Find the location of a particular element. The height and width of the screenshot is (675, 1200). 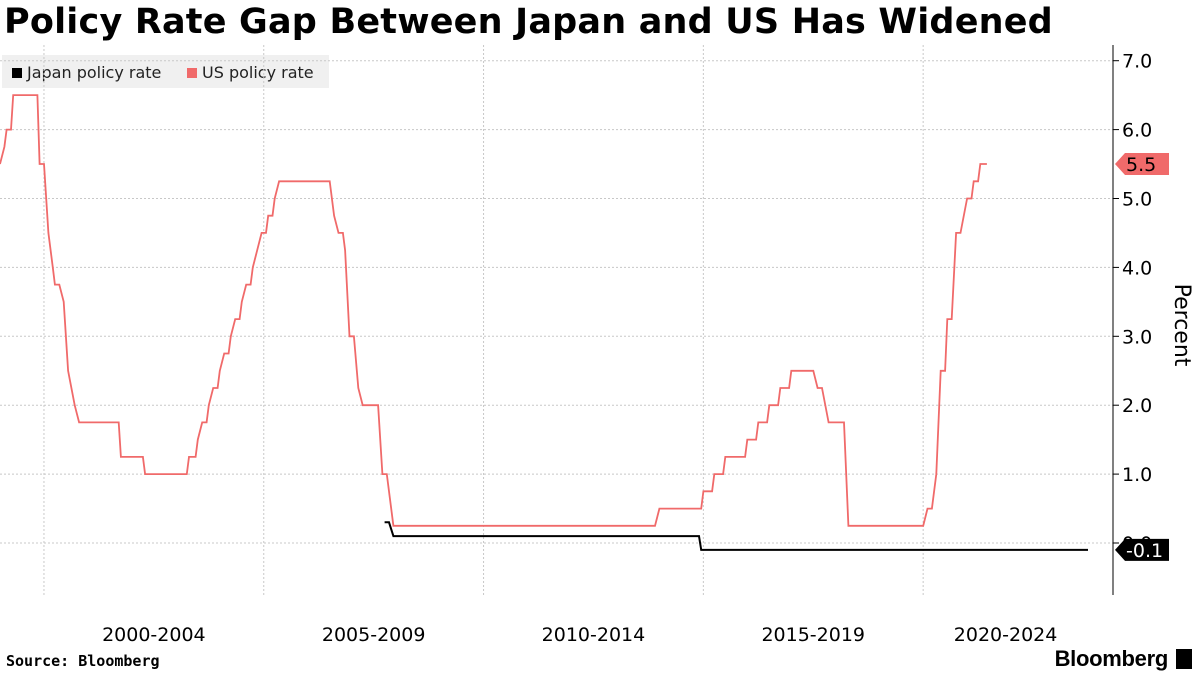

y-axis: 7.06.05.04.03.02.01.00.0 is located at coordinates (1132, 320).